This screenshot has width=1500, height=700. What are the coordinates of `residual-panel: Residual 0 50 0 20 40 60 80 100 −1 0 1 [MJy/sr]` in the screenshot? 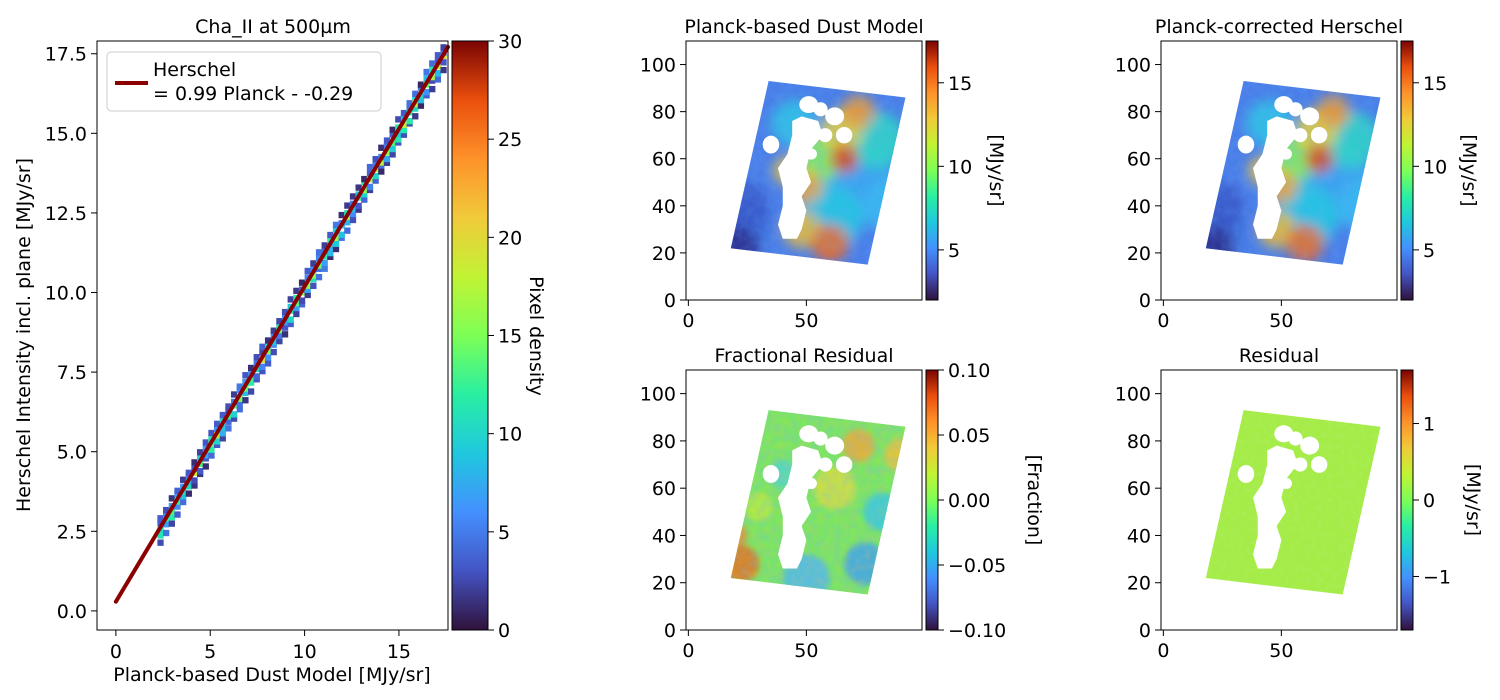 It's located at (1299, 503).